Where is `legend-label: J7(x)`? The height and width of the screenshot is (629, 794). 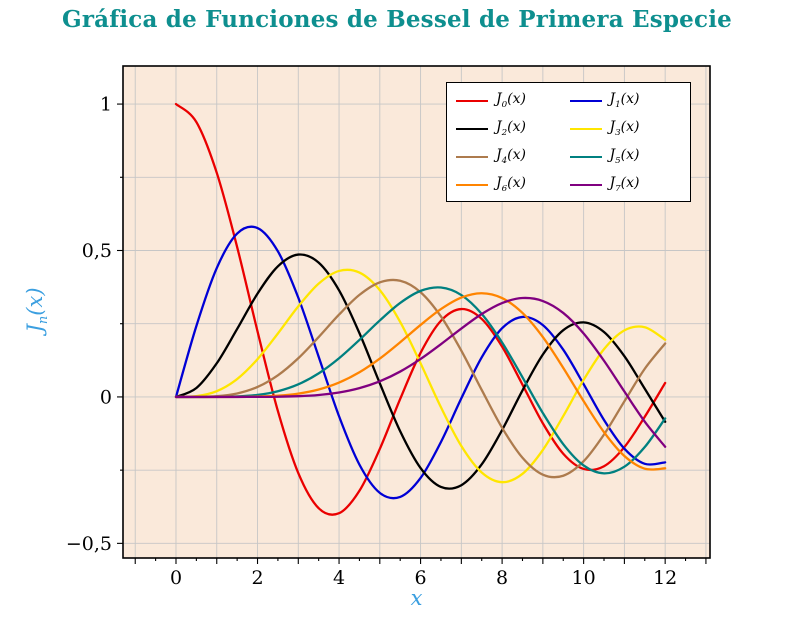 legend-label: J7(x) is located at coordinates (624, 185).